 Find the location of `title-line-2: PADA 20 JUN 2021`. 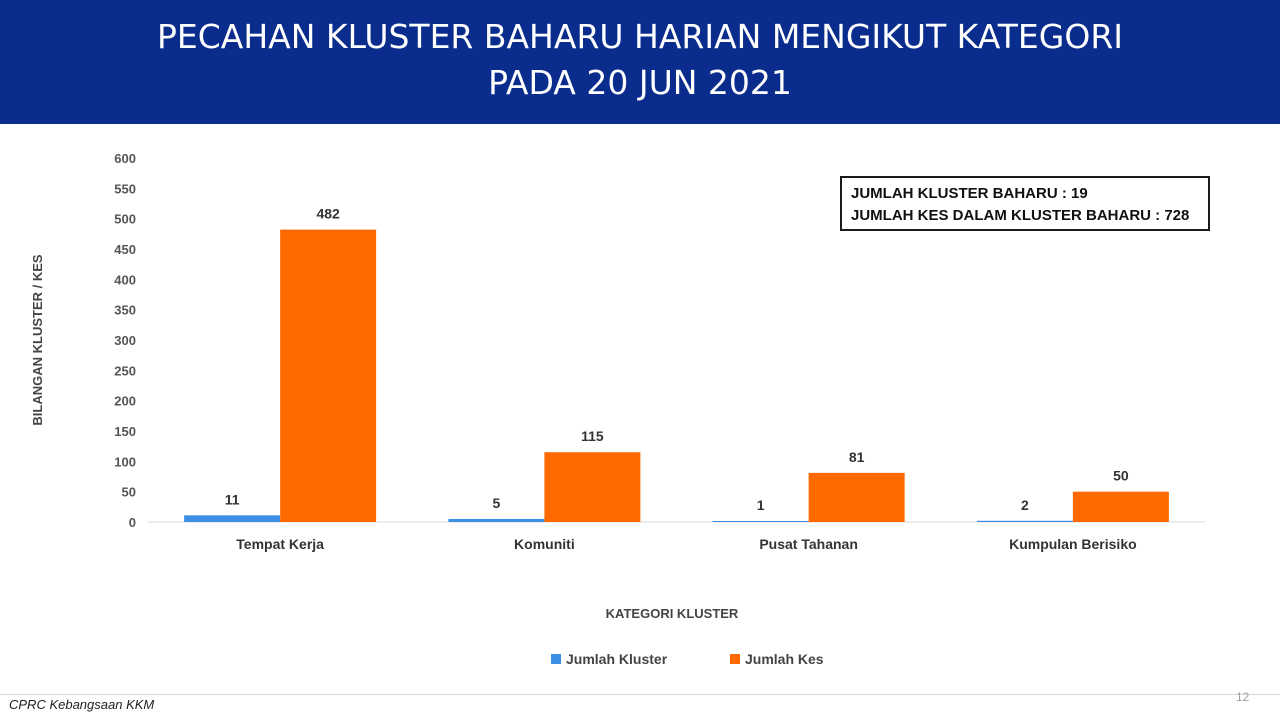

title-line-2: PADA 20 JUN 2021 is located at coordinates (640, 82).